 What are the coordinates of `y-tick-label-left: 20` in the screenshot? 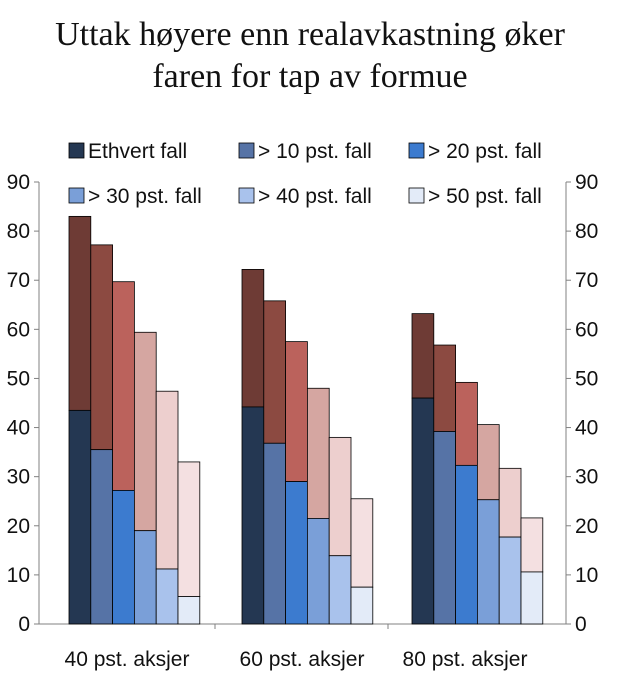 It's located at (18, 526).